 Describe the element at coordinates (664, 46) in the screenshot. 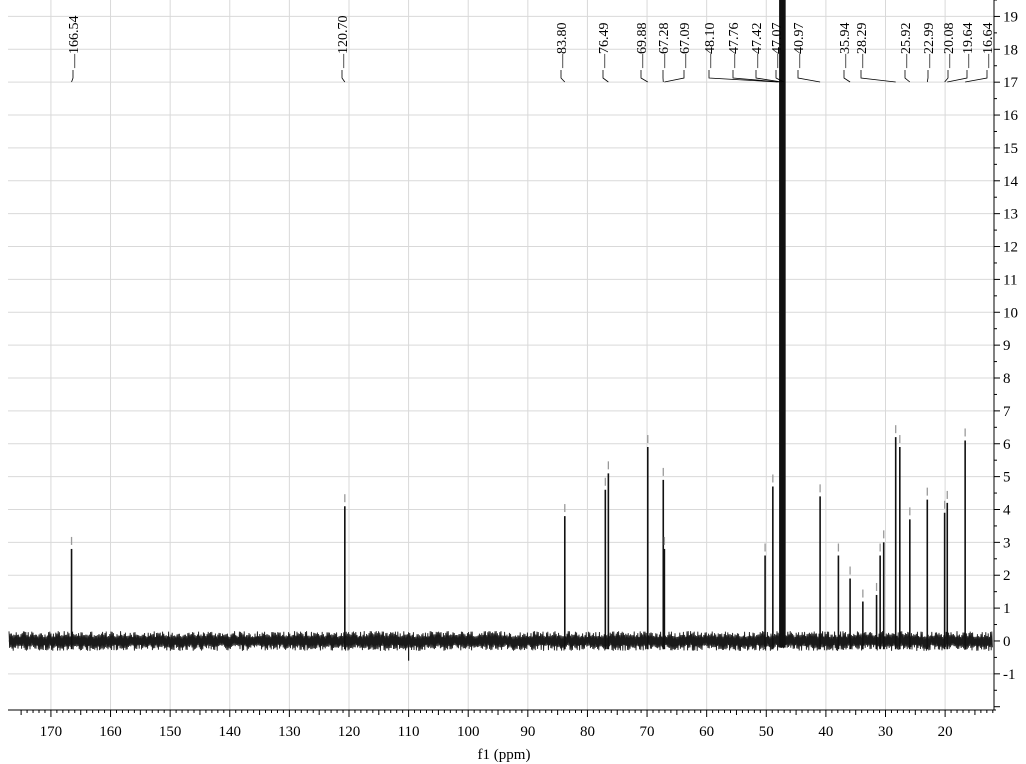

I see `peak-label: —67.28` at that location.